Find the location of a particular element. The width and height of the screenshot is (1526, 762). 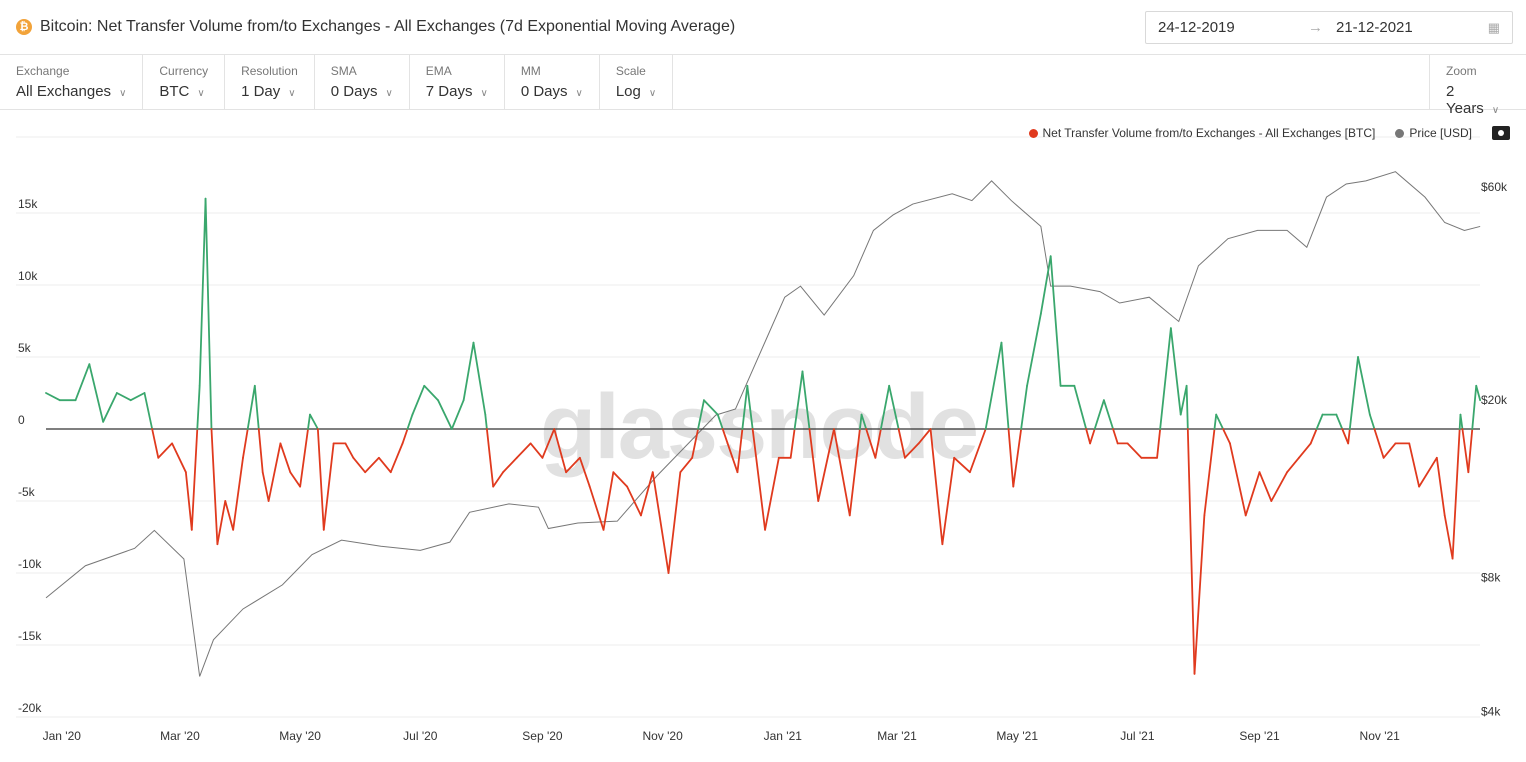

left-axis-tick-label: 15k is located at coordinates (28, 204).